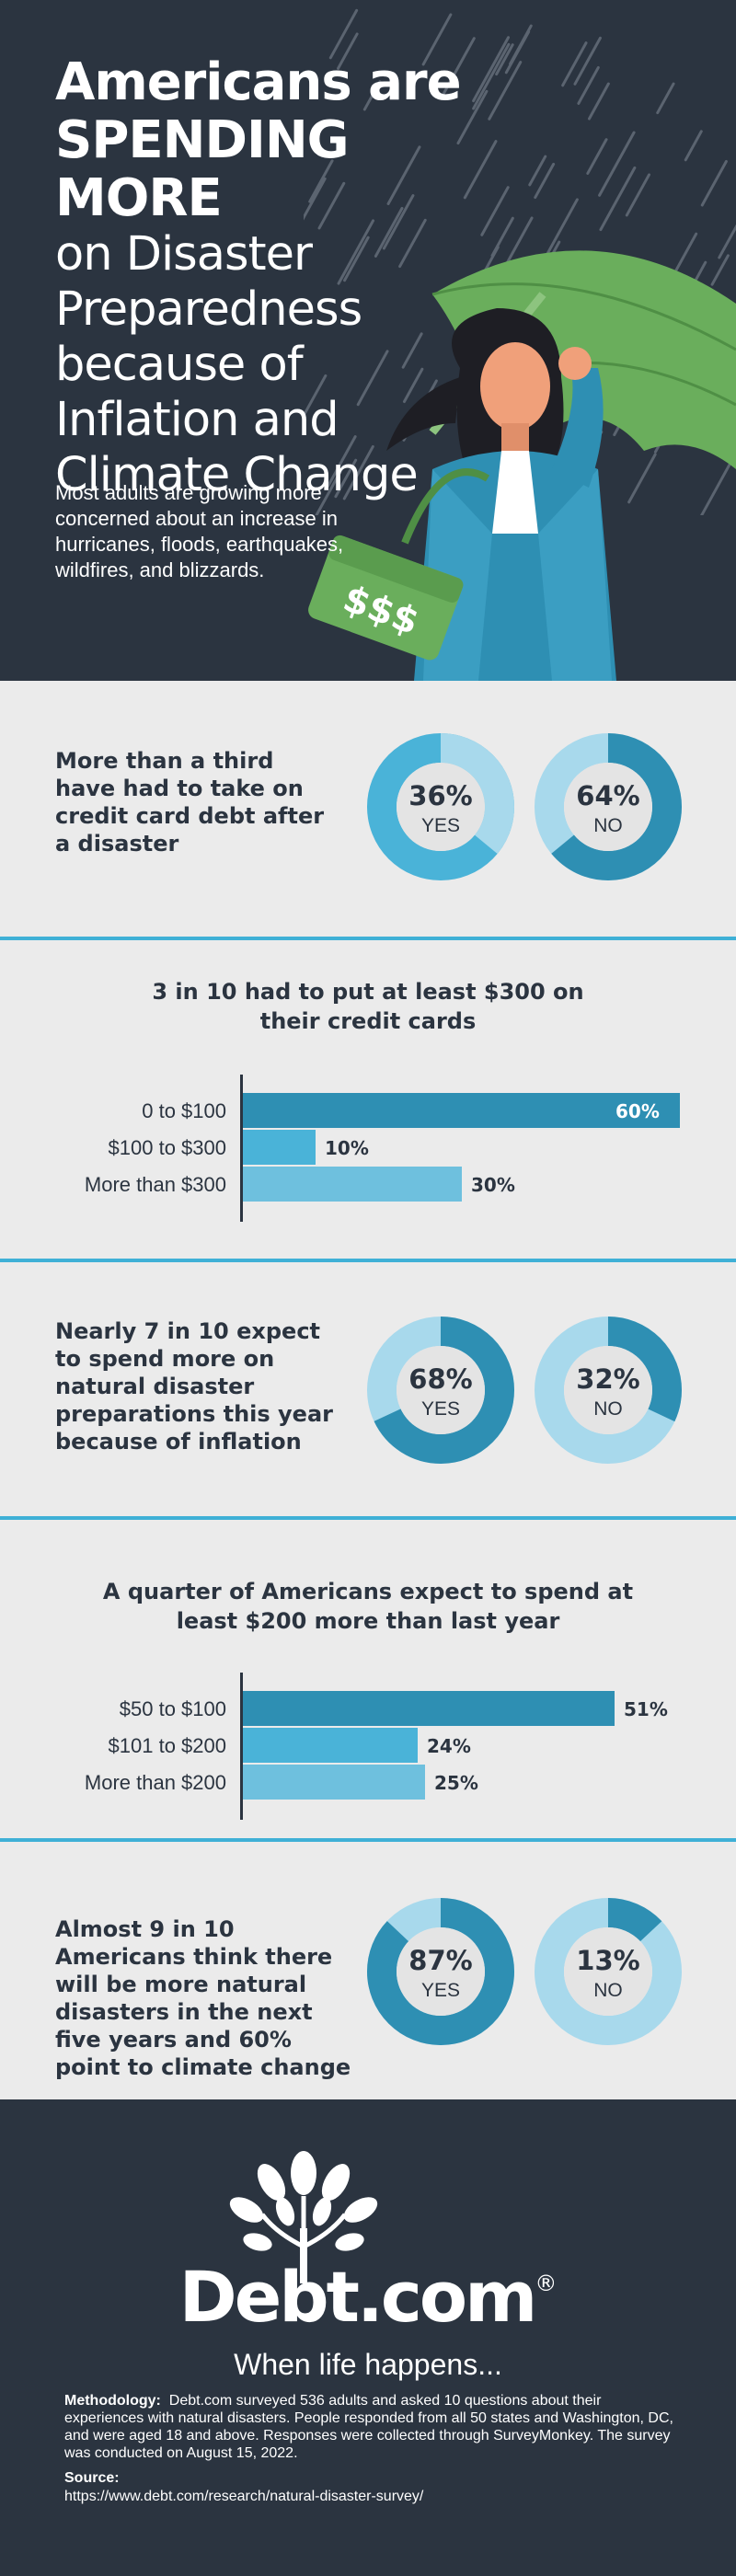 The width and height of the screenshot is (736, 2576). Describe the element at coordinates (440, 1379) in the screenshot. I see `donut-percent: 68%` at that location.